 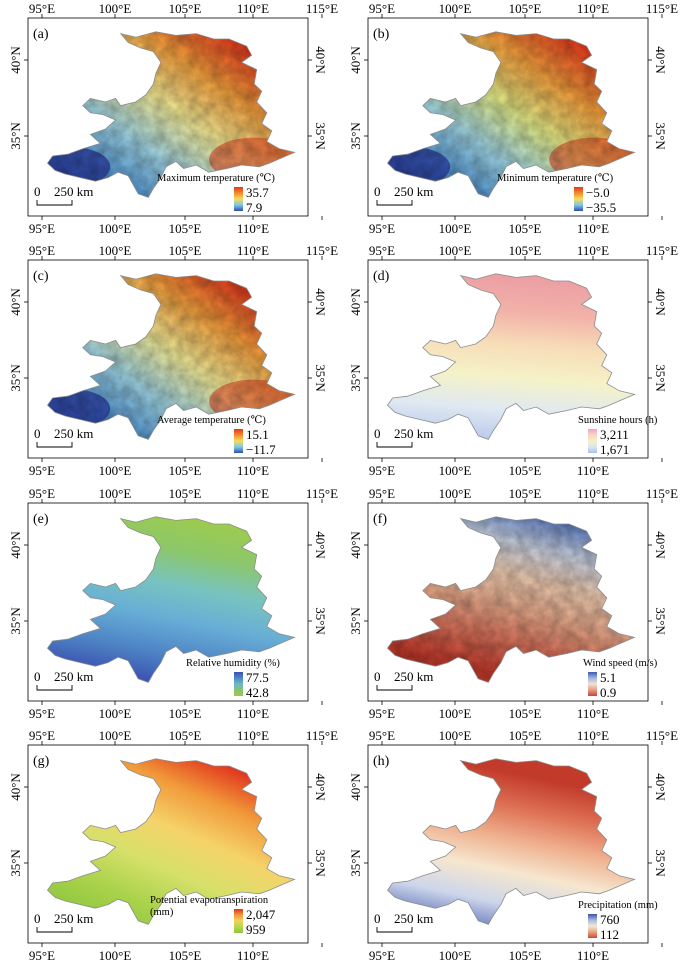 What do you see at coordinates (261, 449) in the screenshot?
I see `legend-min-value: −11.7` at bounding box center [261, 449].